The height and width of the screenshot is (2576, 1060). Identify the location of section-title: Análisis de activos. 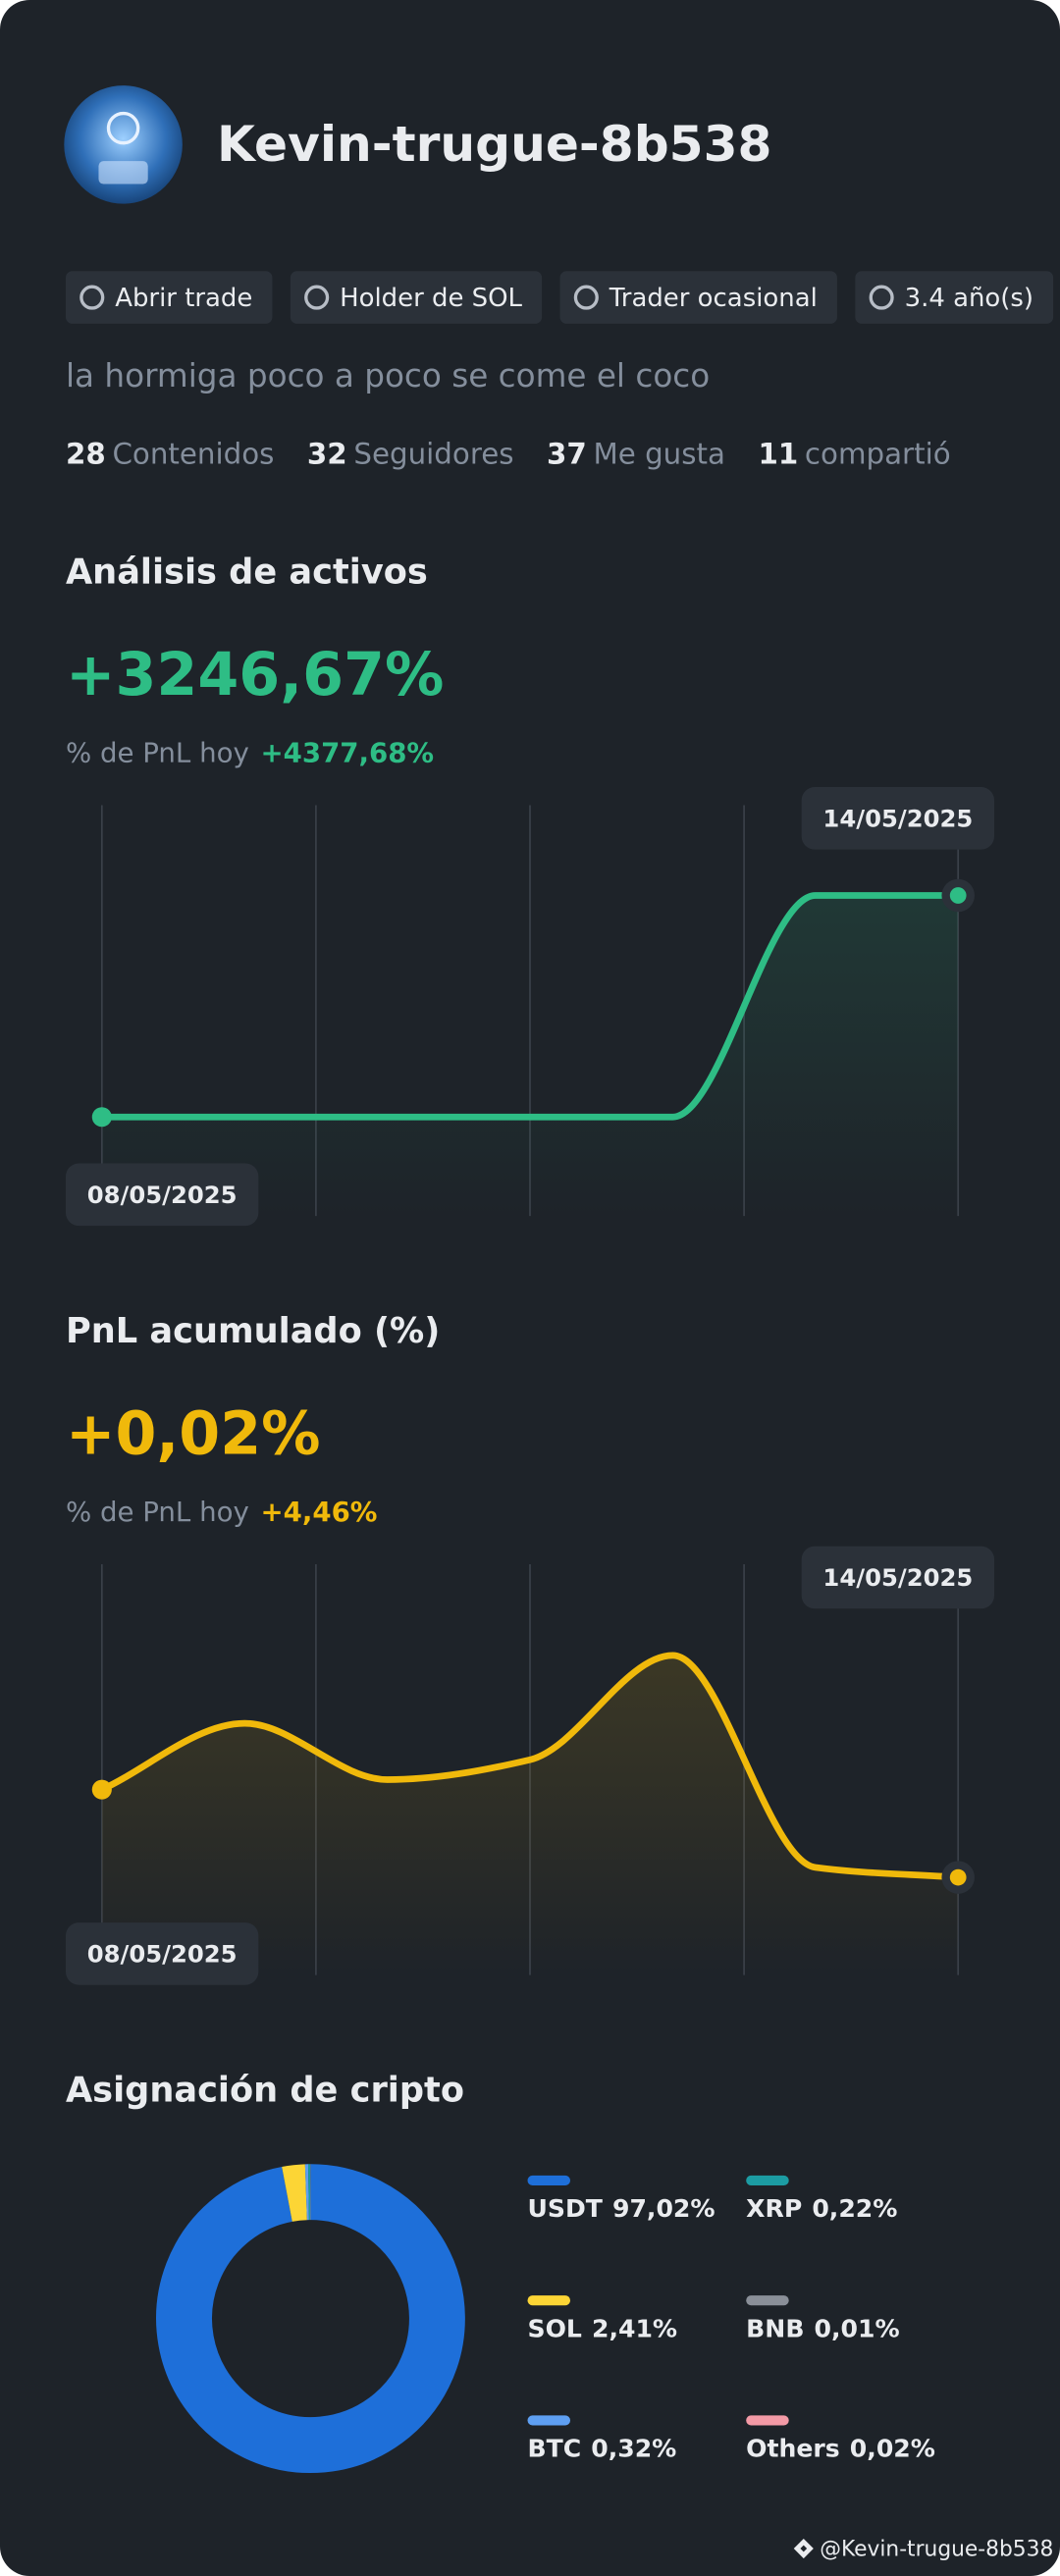
(247, 572).